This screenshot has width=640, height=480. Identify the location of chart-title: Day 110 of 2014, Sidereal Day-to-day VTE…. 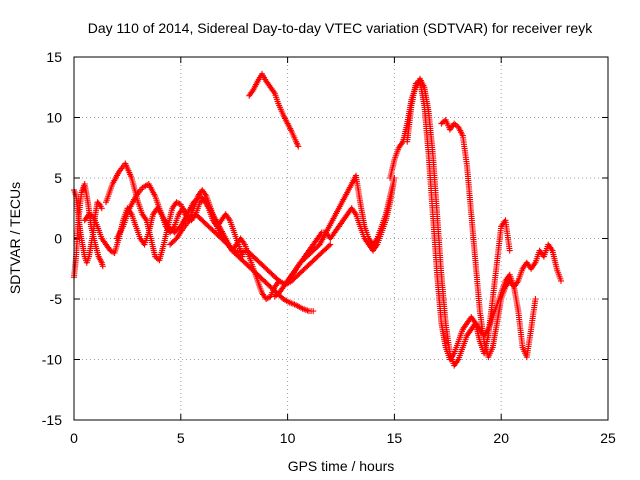
(340, 28).